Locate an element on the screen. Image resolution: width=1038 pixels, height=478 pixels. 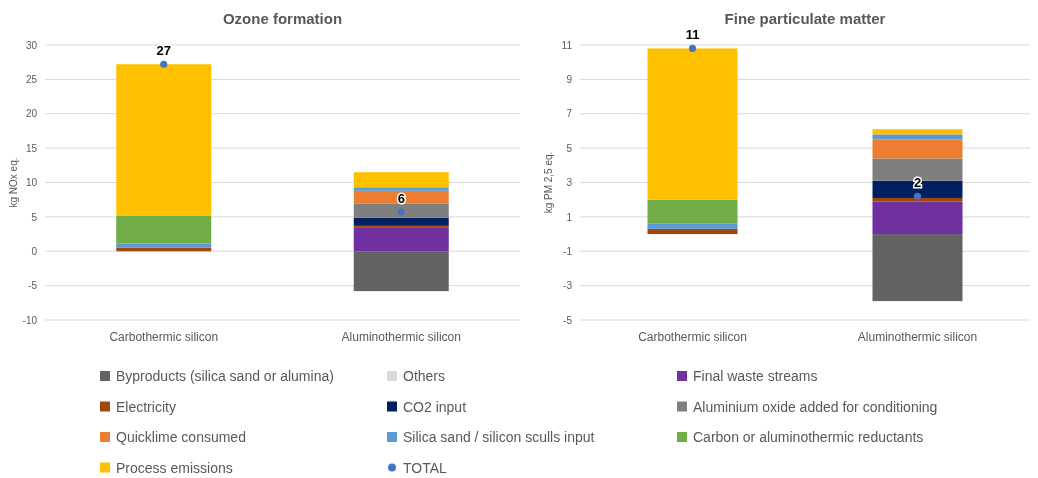
chart-title: Fine particulate matter is located at coordinates (805, 18).